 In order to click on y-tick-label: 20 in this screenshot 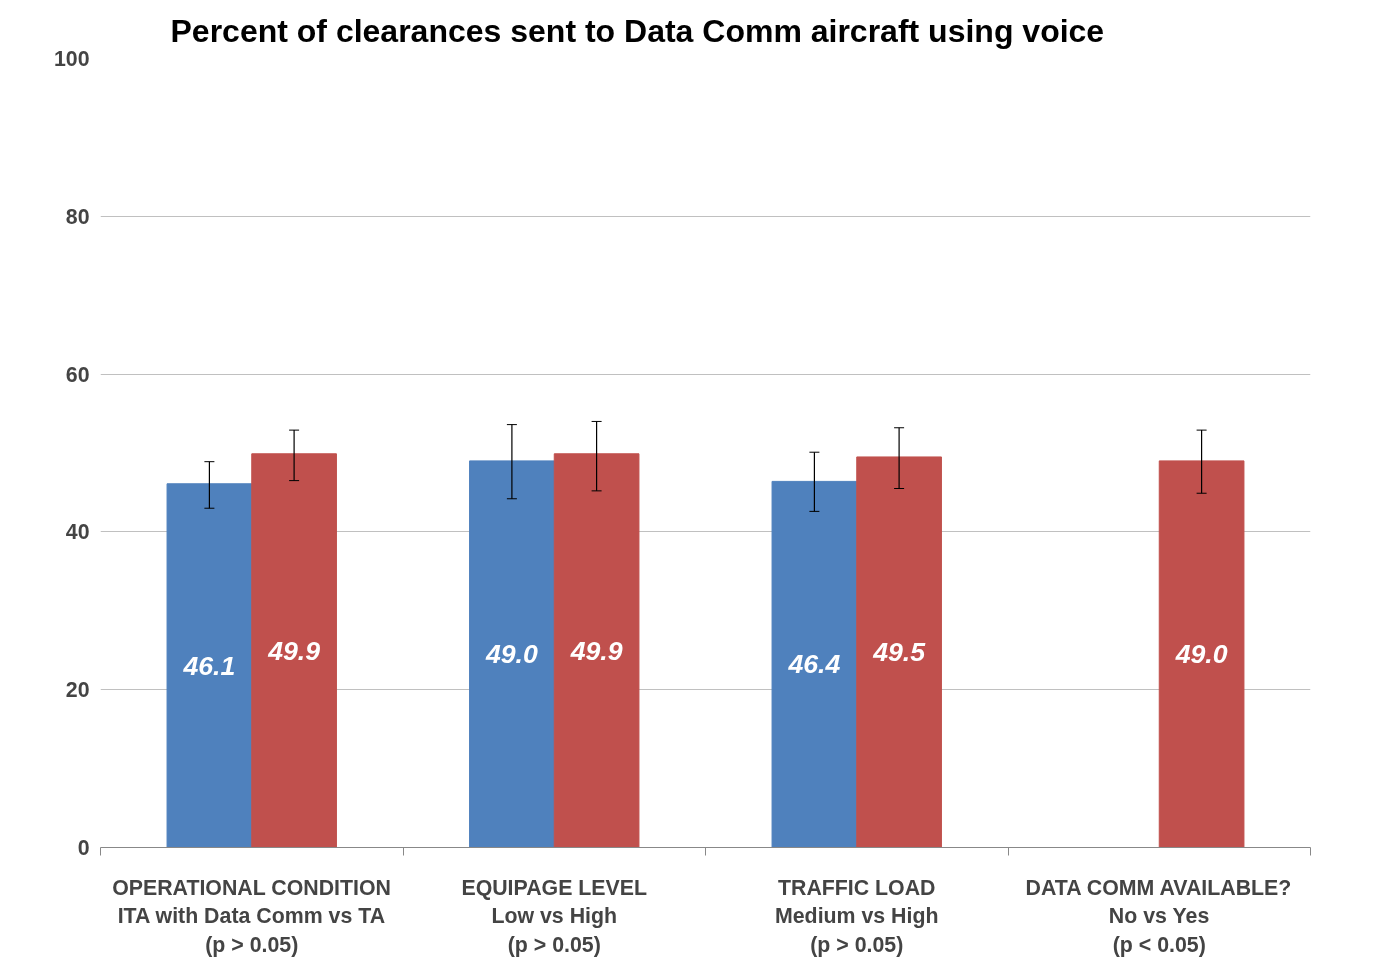, I will do `click(77, 690)`.